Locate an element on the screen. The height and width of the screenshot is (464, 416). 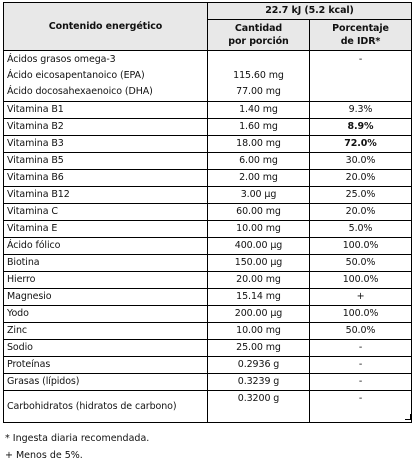
percent-header-line1: Porcentaje is located at coordinates (360, 28).